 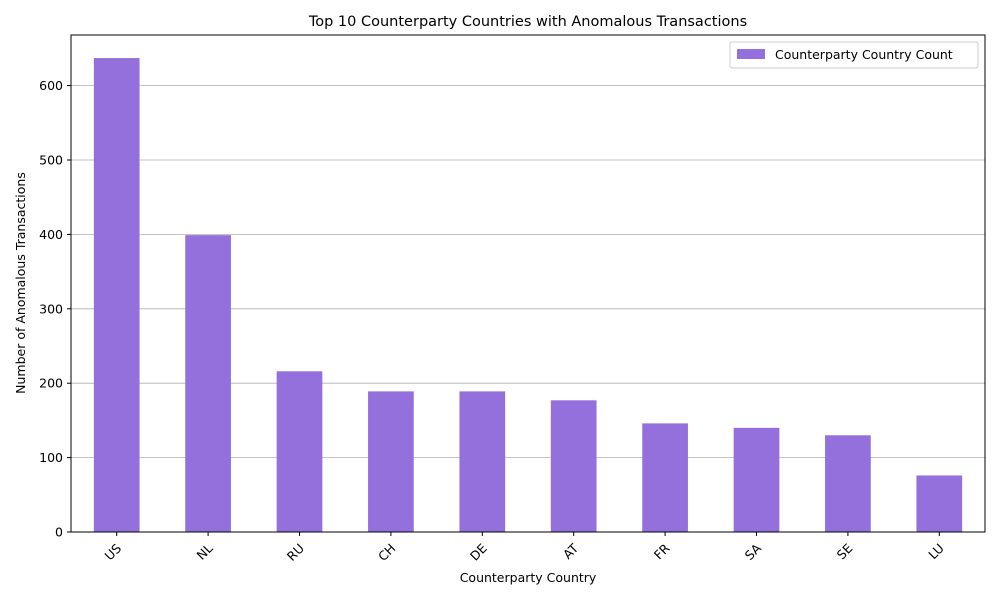 I want to click on x-tick-label: US, so click(x=113, y=552).